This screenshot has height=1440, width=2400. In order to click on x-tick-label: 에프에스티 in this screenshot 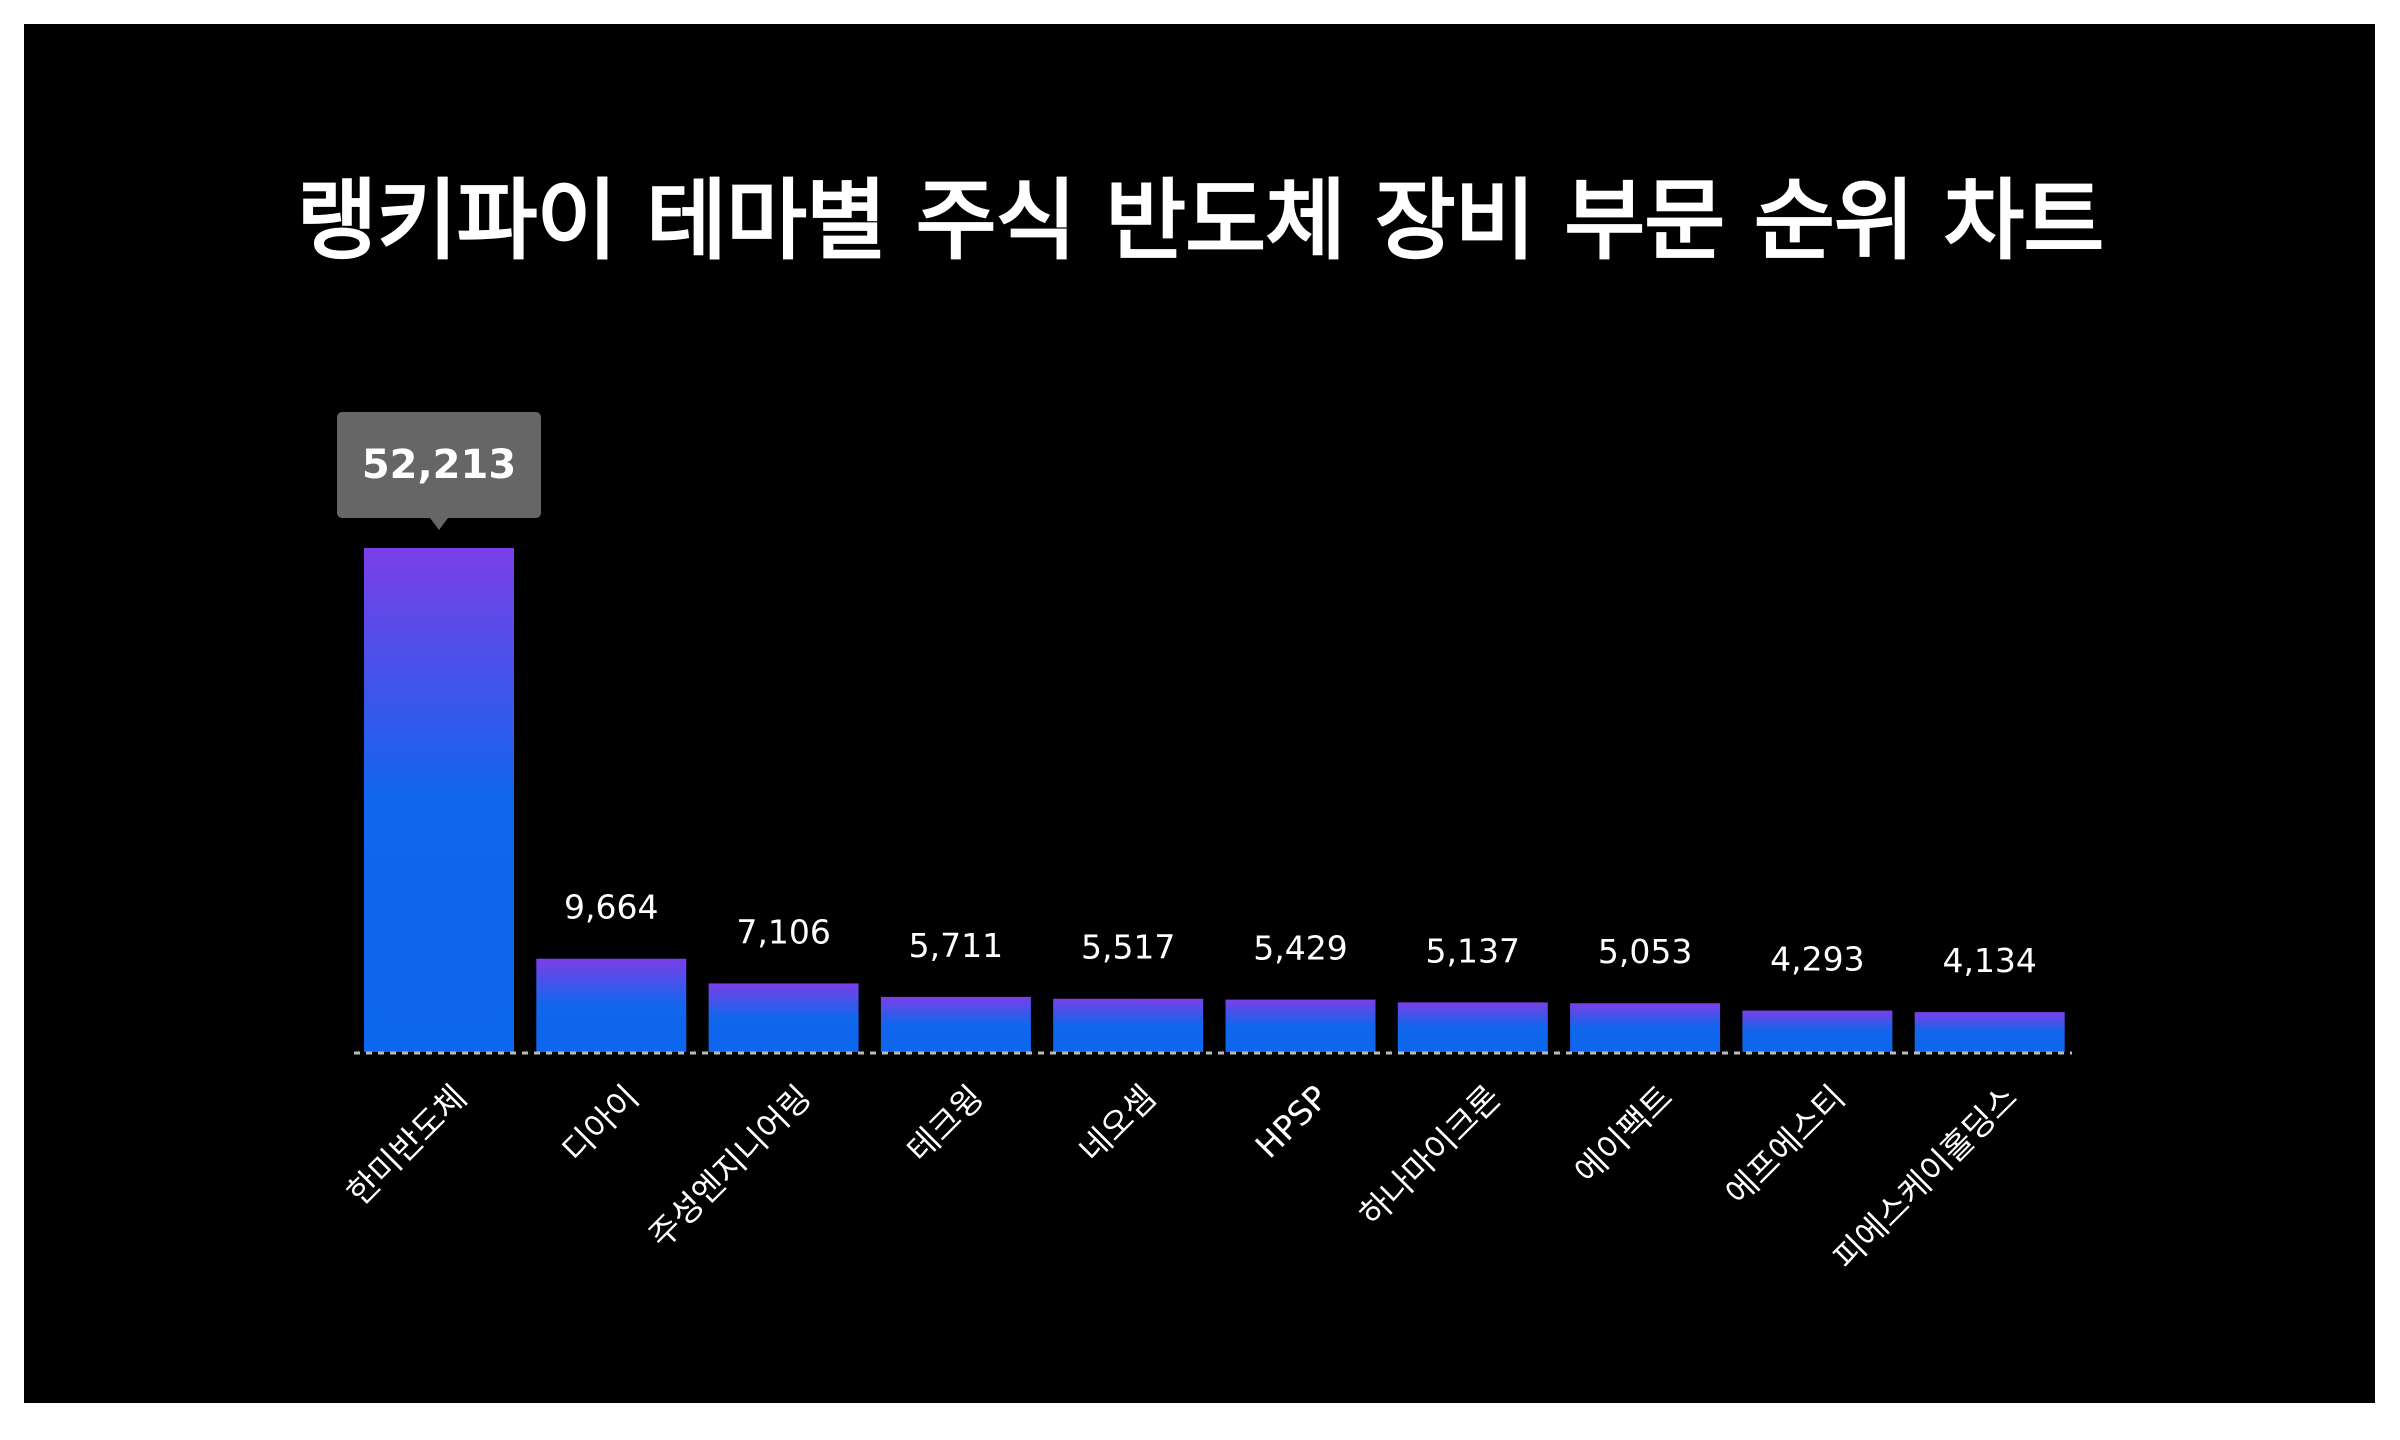, I will do `click(1785, 1145)`.